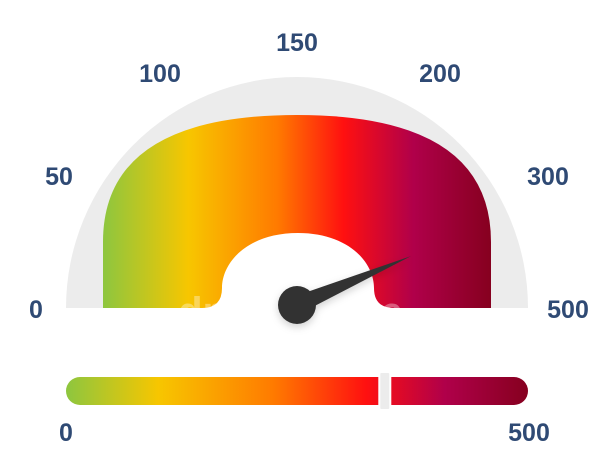  Describe the element at coordinates (352, 285) in the screenshot. I see `needle-shaft` at that location.